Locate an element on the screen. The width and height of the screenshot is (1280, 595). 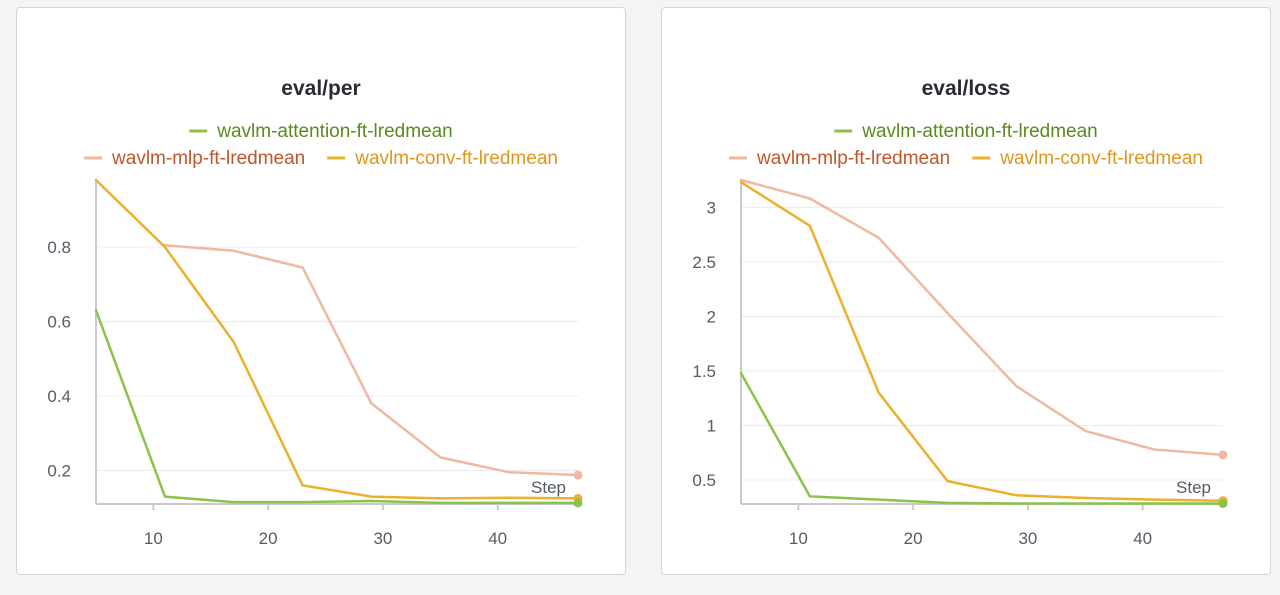
y-tick-label: 1 is located at coordinates (711, 425).